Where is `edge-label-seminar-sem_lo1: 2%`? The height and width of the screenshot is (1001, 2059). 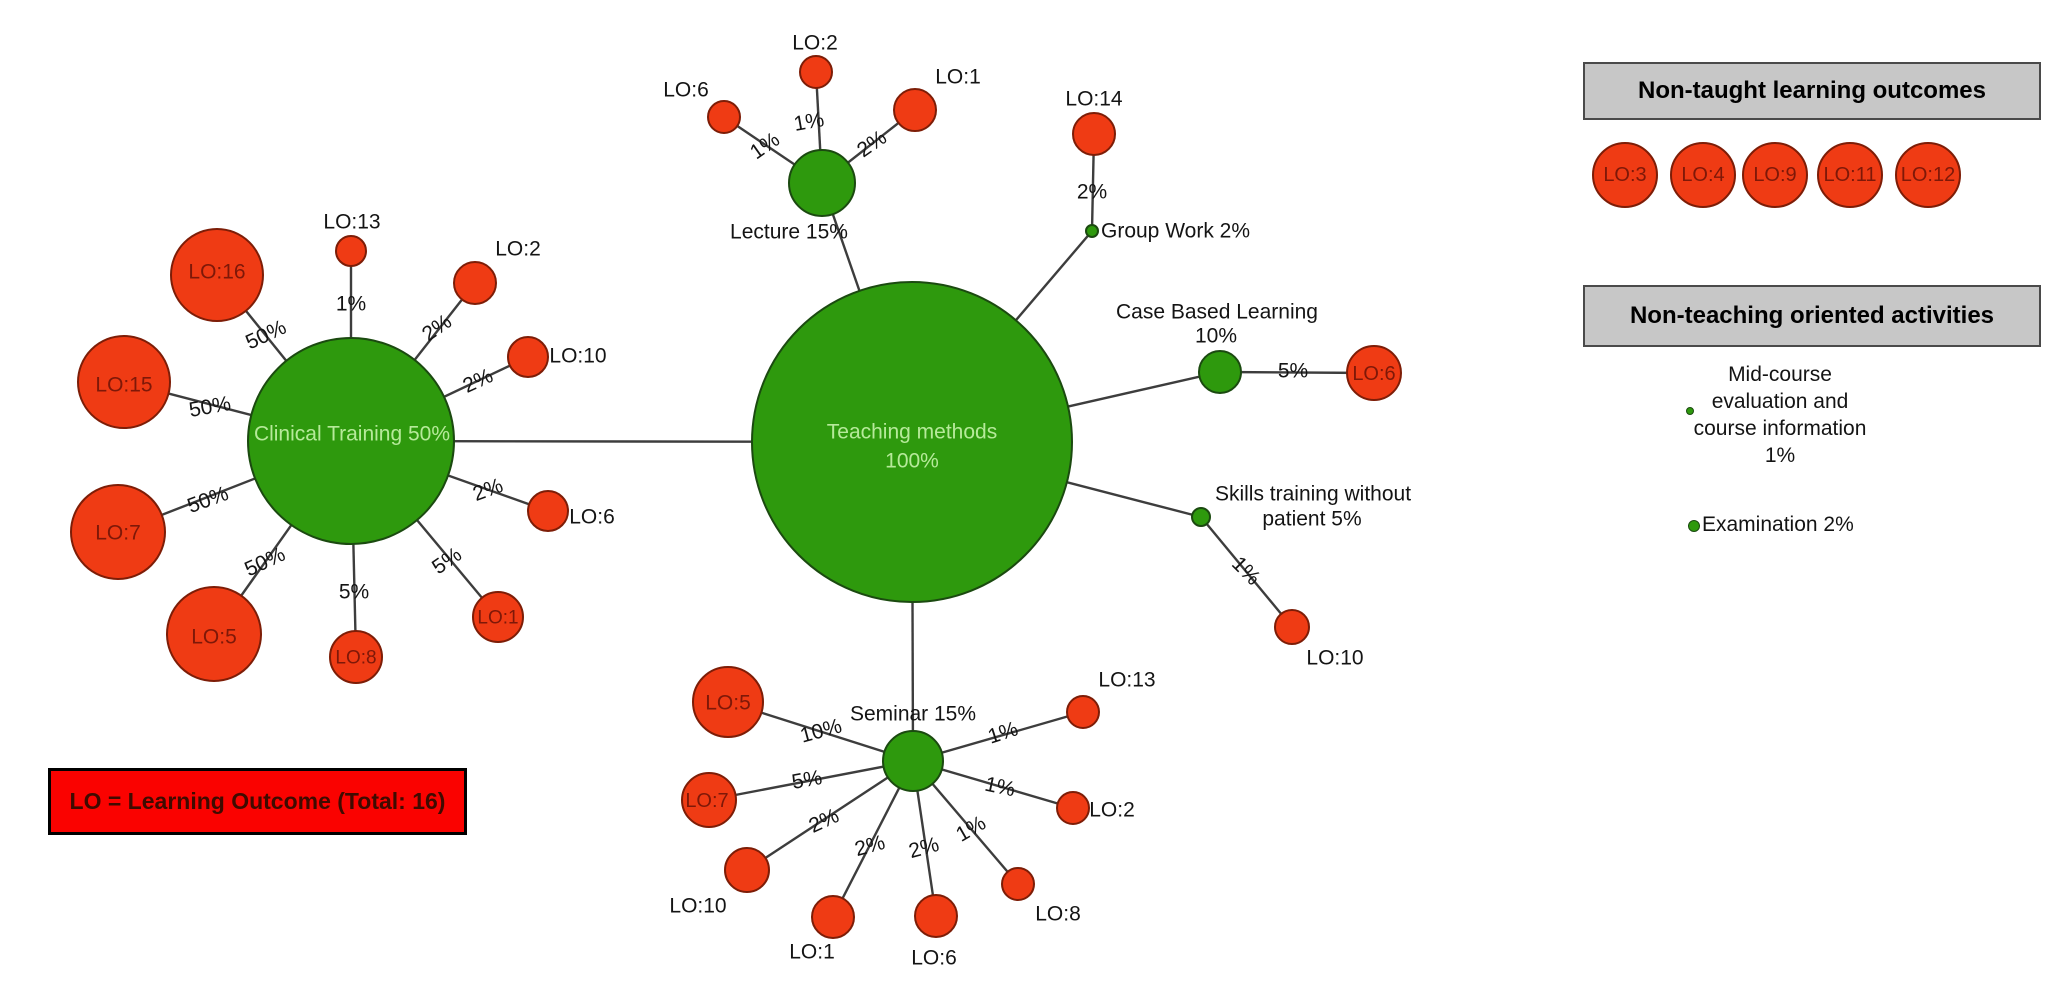 edge-label-seminar-sem_lo1: 2% is located at coordinates (869, 846).